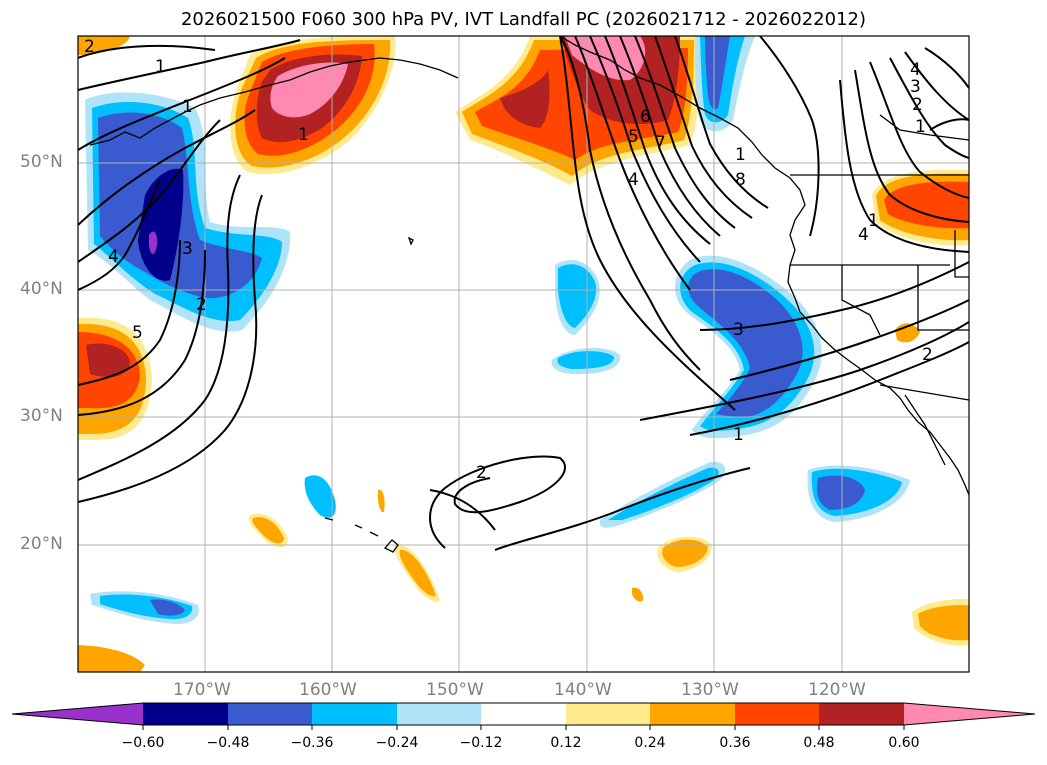 Image resolution: width=1047 pixels, height=765 pixels. I want to click on colorbar-tick-label: −0.36, so click(312, 743).